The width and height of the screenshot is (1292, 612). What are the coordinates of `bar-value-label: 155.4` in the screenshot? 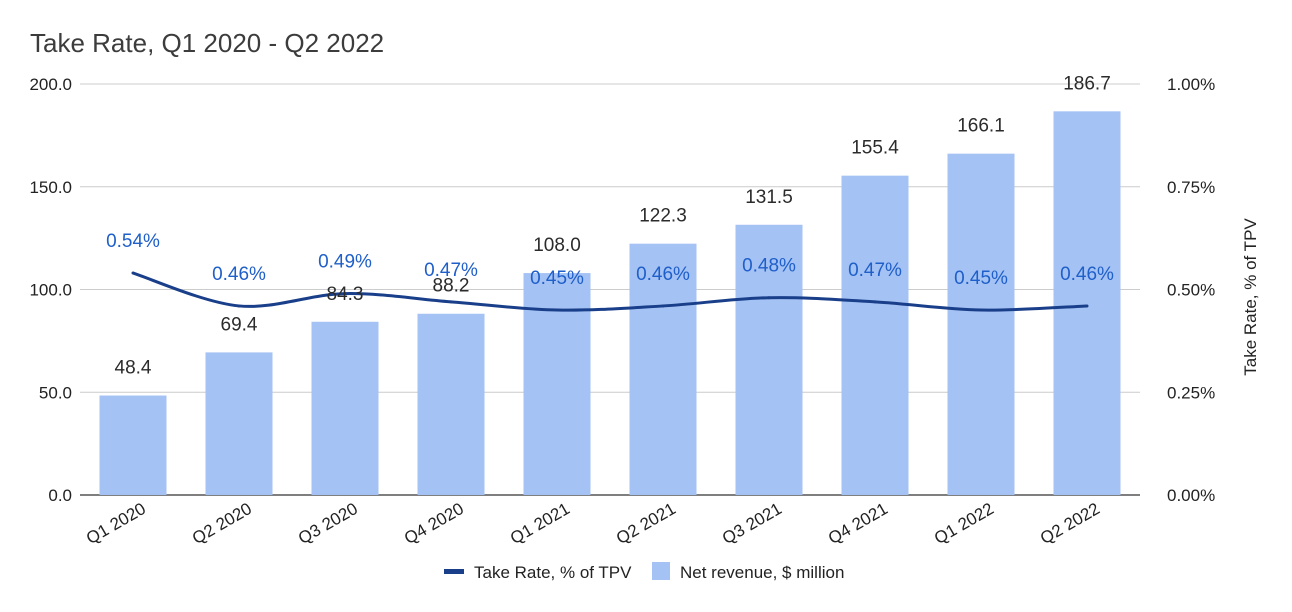 It's located at (875, 148).